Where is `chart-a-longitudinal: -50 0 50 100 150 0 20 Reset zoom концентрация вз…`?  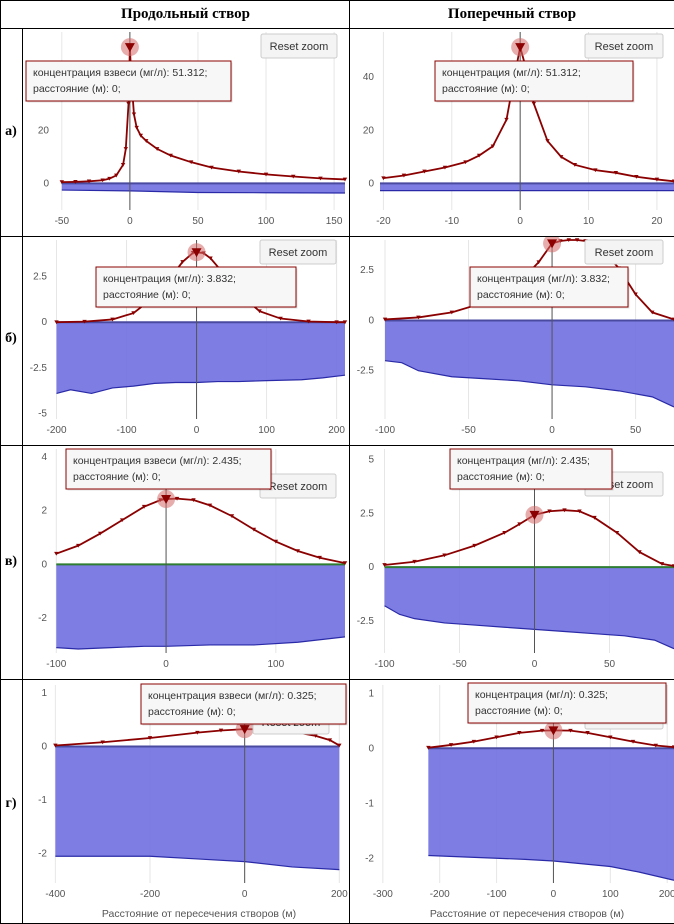
chart-a-longitudinal: -50 0 50 100 150 0 20 Reset zoom концентрация вз… is located at coordinates (186, 132).